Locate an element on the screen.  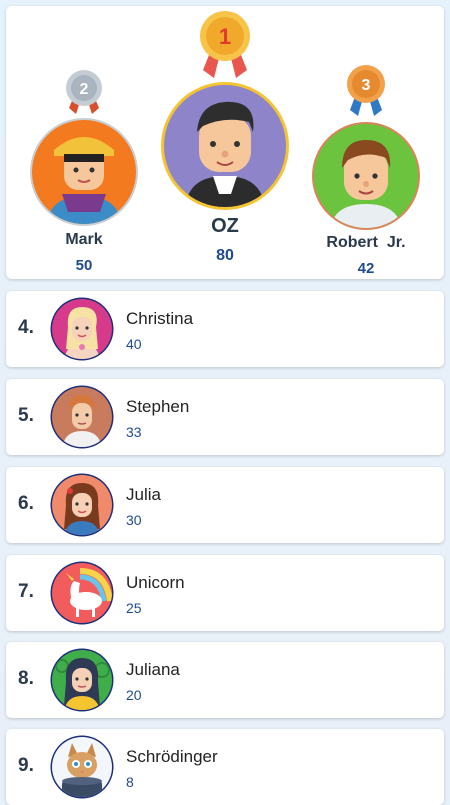
boy-brown-hair-avatar is located at coordinates (366, 176).